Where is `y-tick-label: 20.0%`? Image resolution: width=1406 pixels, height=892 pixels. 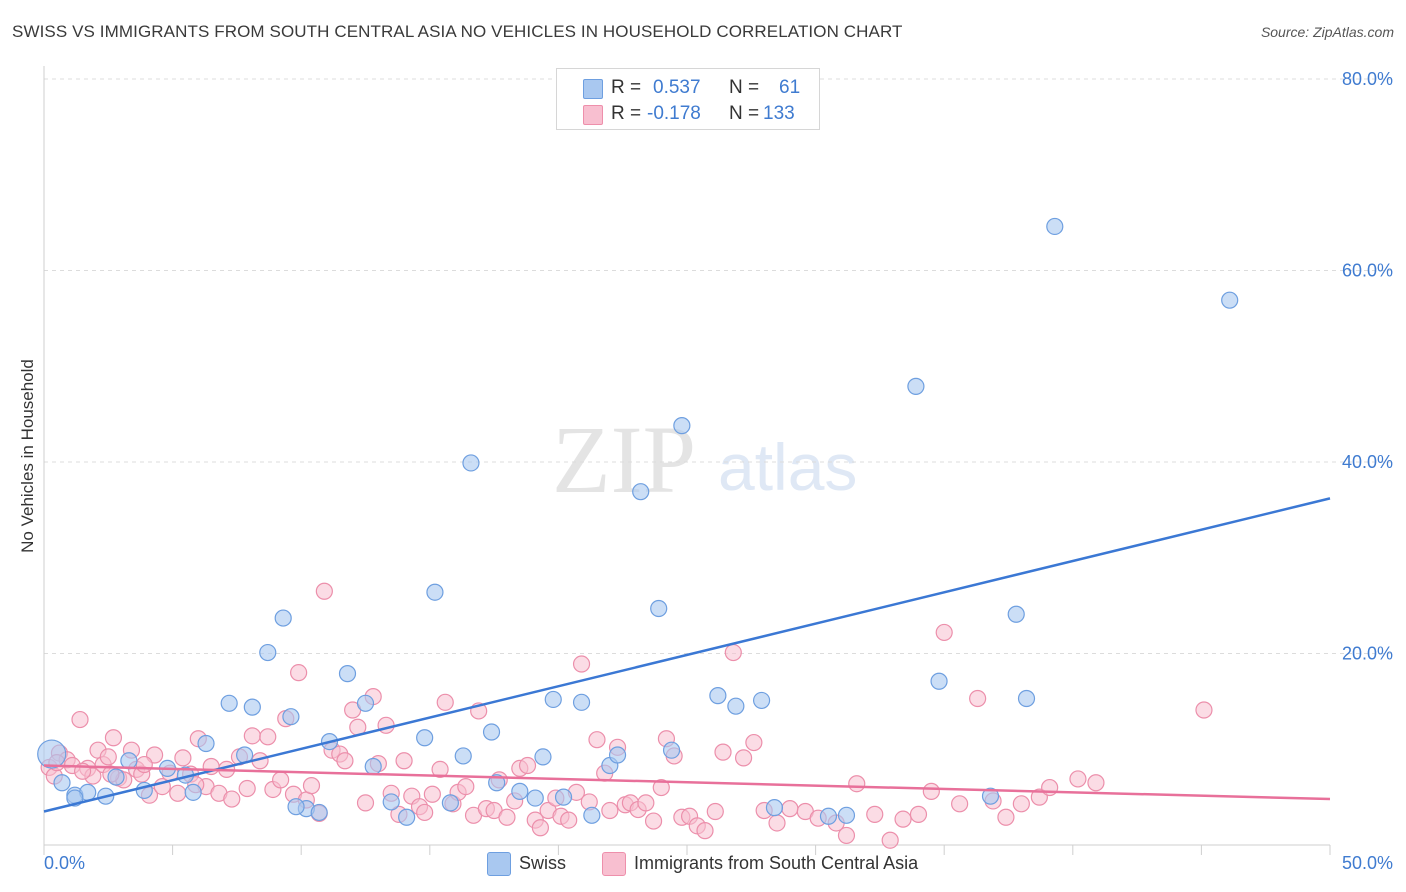 y-tick-label: 20.0% is located at coordinates (1367, 654).